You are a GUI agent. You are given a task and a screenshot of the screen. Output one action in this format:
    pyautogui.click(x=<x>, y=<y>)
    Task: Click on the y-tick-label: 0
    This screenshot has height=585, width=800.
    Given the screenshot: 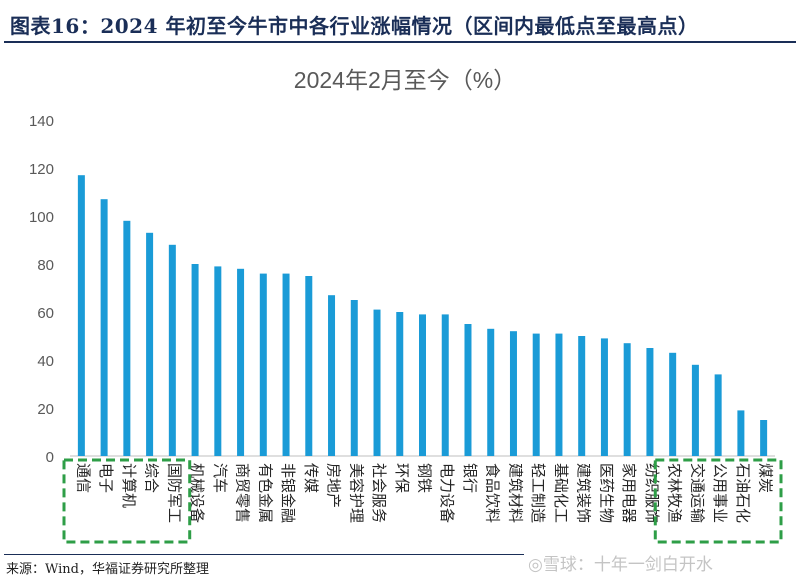 What is the action you would take?
    pyautogui.click(x=50, y=457)
    